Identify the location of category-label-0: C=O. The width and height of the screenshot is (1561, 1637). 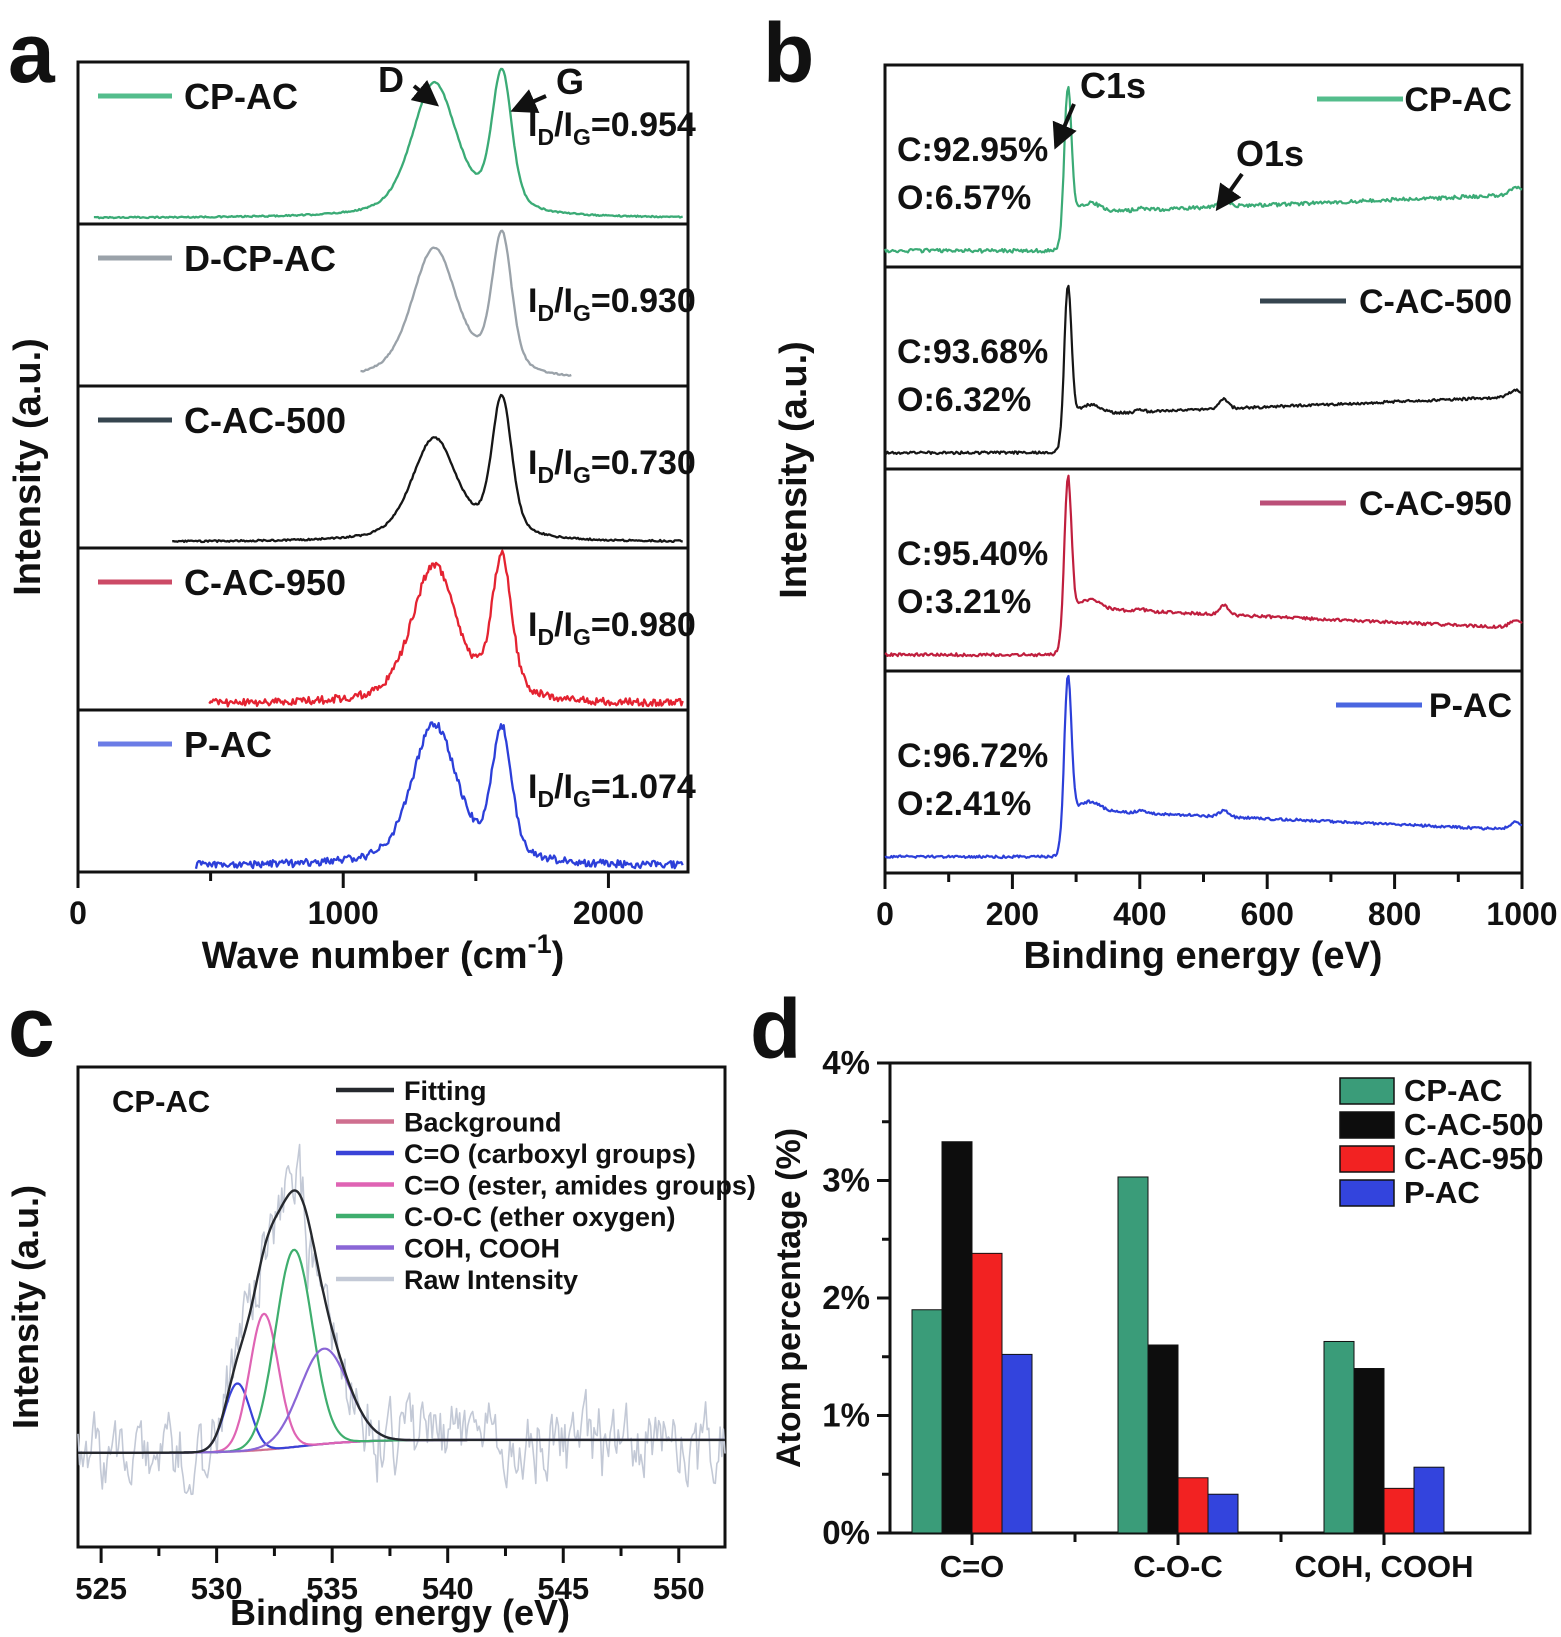
(972, 1566).